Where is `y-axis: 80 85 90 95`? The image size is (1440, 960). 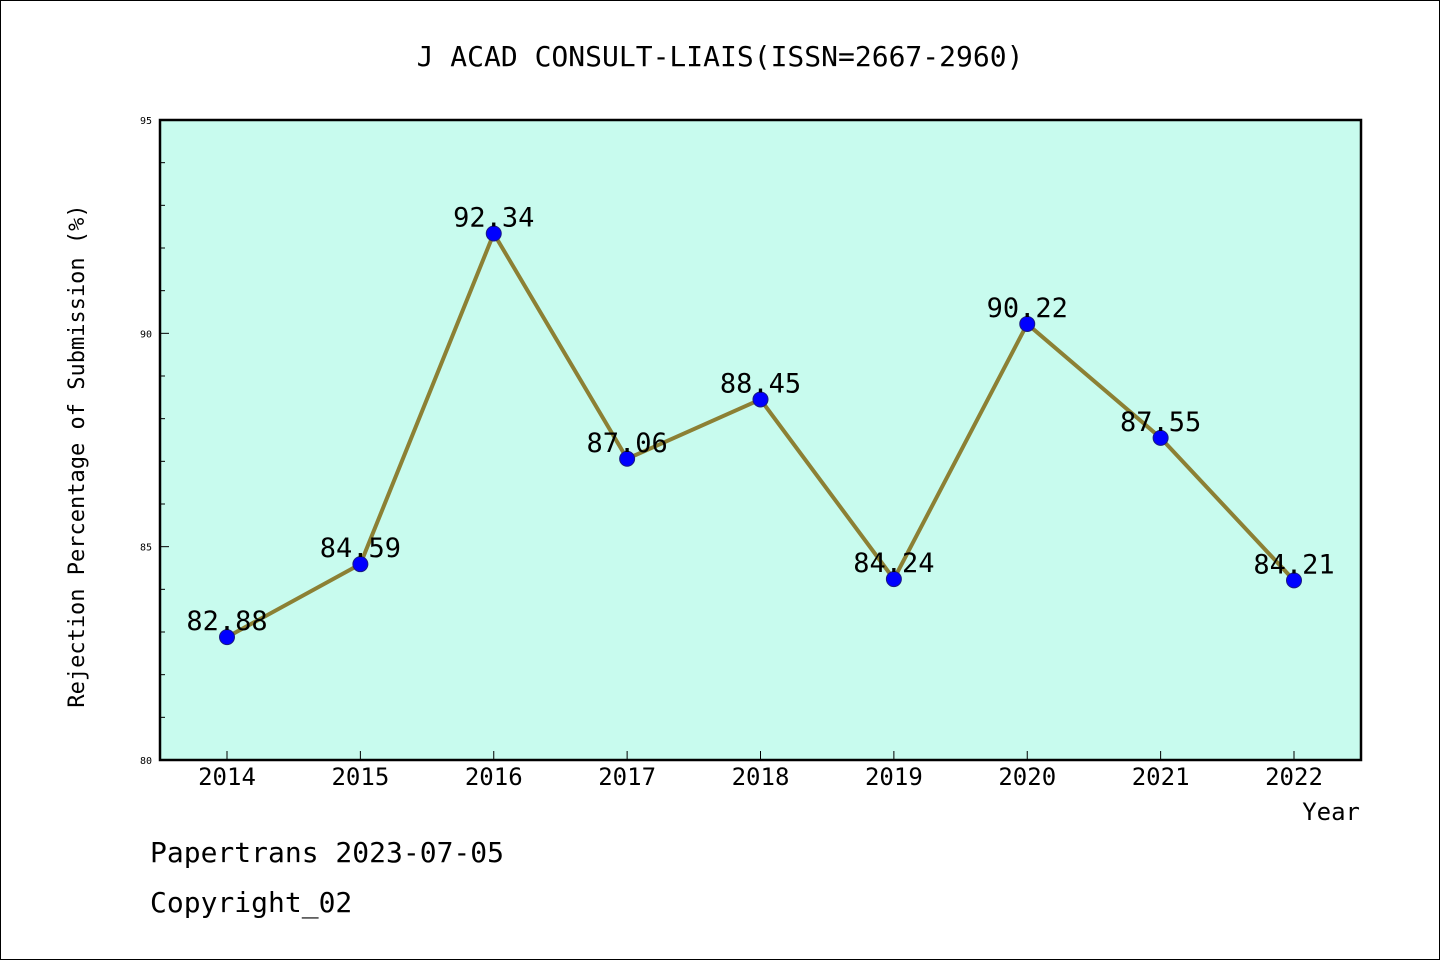 y-axis: 80 85 90 95 is located at coordinates (154, 441).